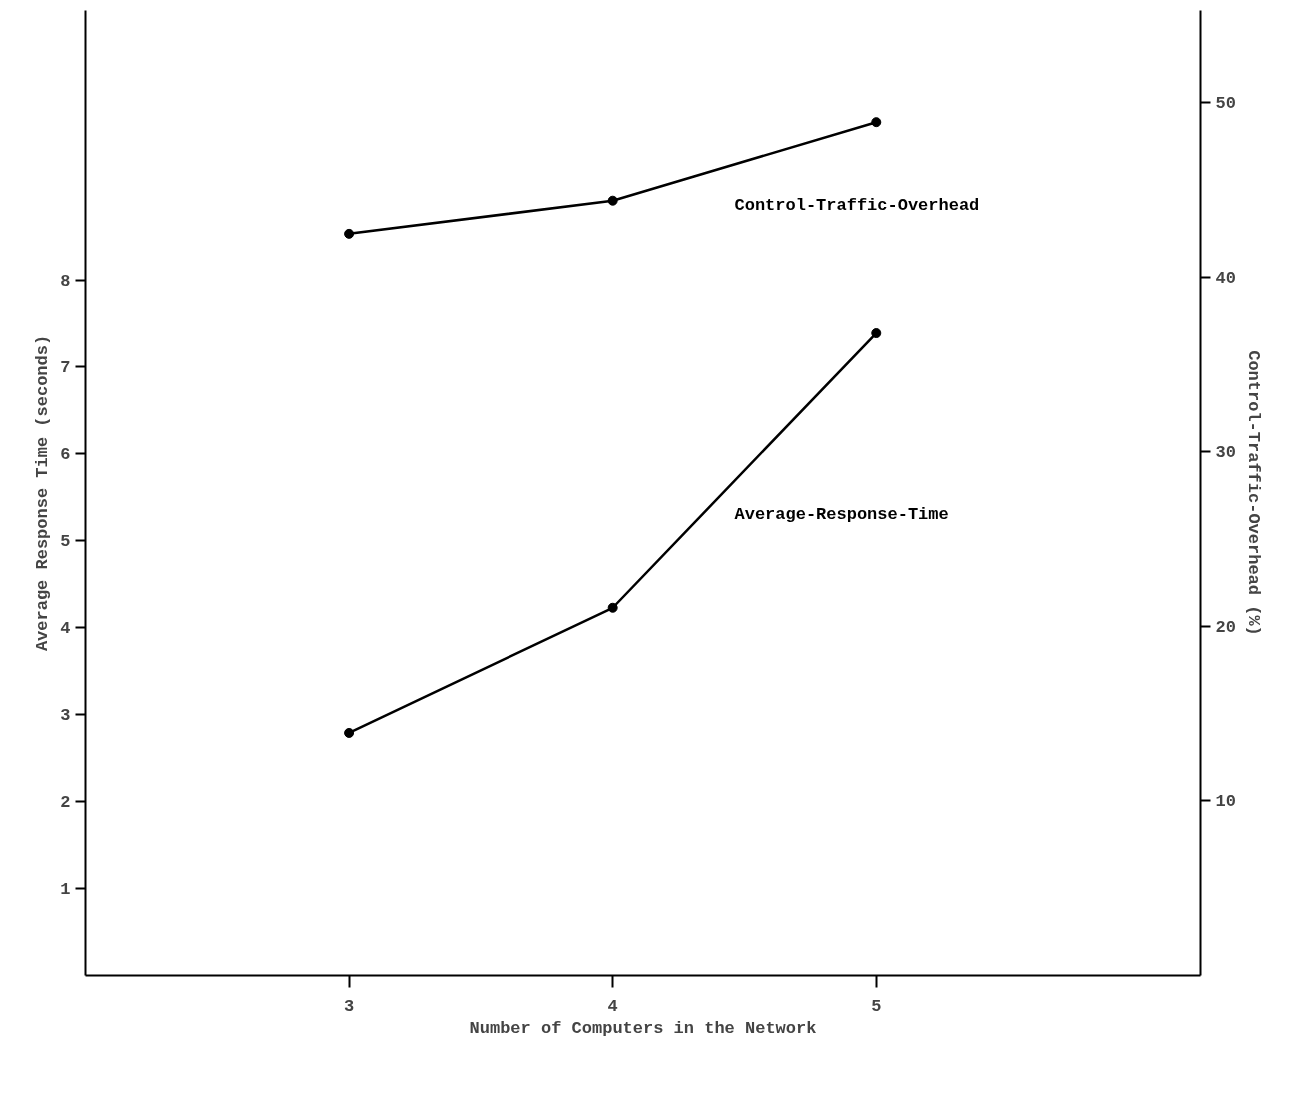 This screenshot has height=1094, width=1296. I want to click on y2-axis-title: Control-Traffic-Overhead (%), so click(1253, 493).